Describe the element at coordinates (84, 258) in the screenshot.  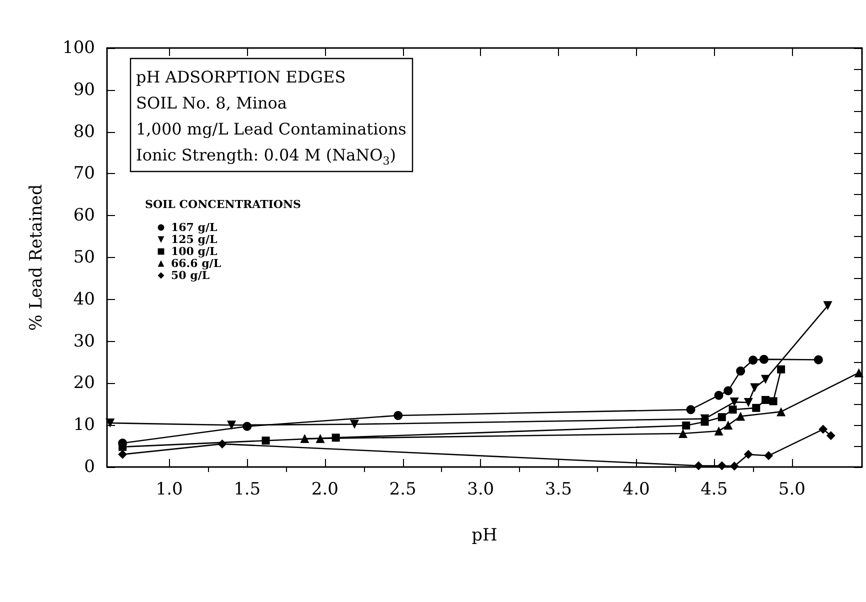
I see `y-tick-label: 50` at that location.